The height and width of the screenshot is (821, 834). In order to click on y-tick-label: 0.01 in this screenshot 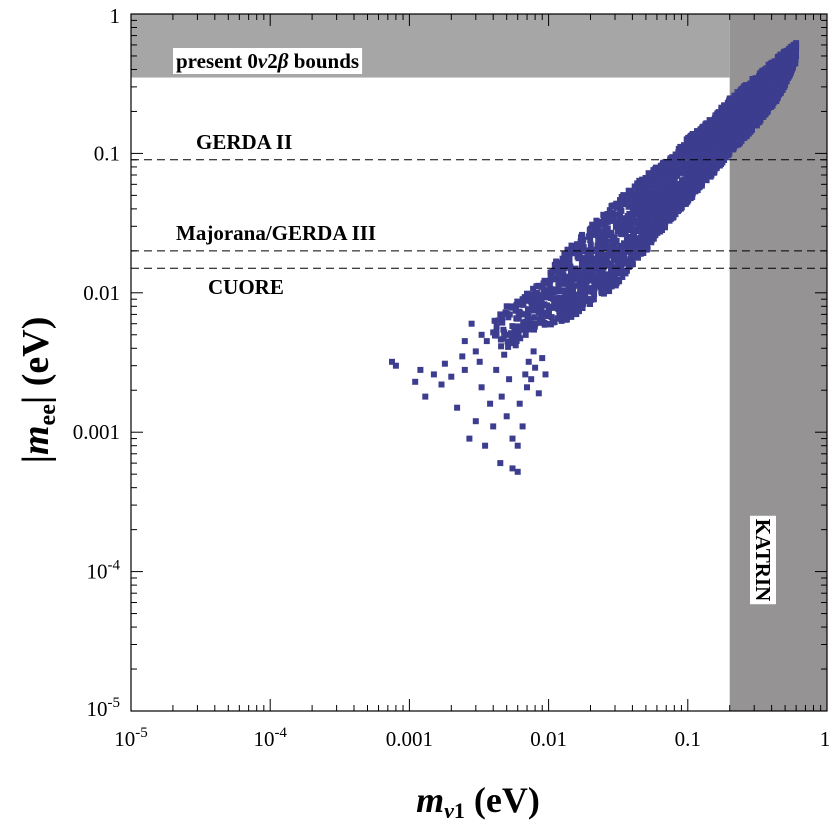, I will do `click(101, 293)`.